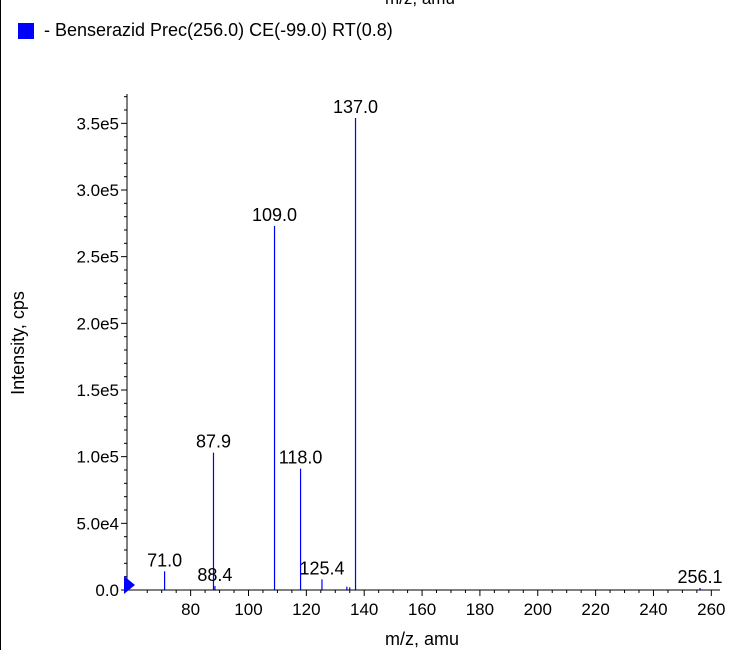 The width and height of the screenshot is (732, 650). Describe the element at coordinates (26, 30) in the screenshot. I see `legend-swatch` at that location.